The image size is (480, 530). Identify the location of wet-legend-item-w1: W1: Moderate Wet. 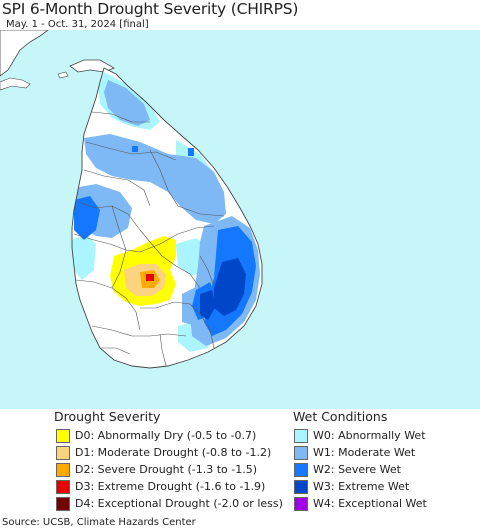
(354, 452).